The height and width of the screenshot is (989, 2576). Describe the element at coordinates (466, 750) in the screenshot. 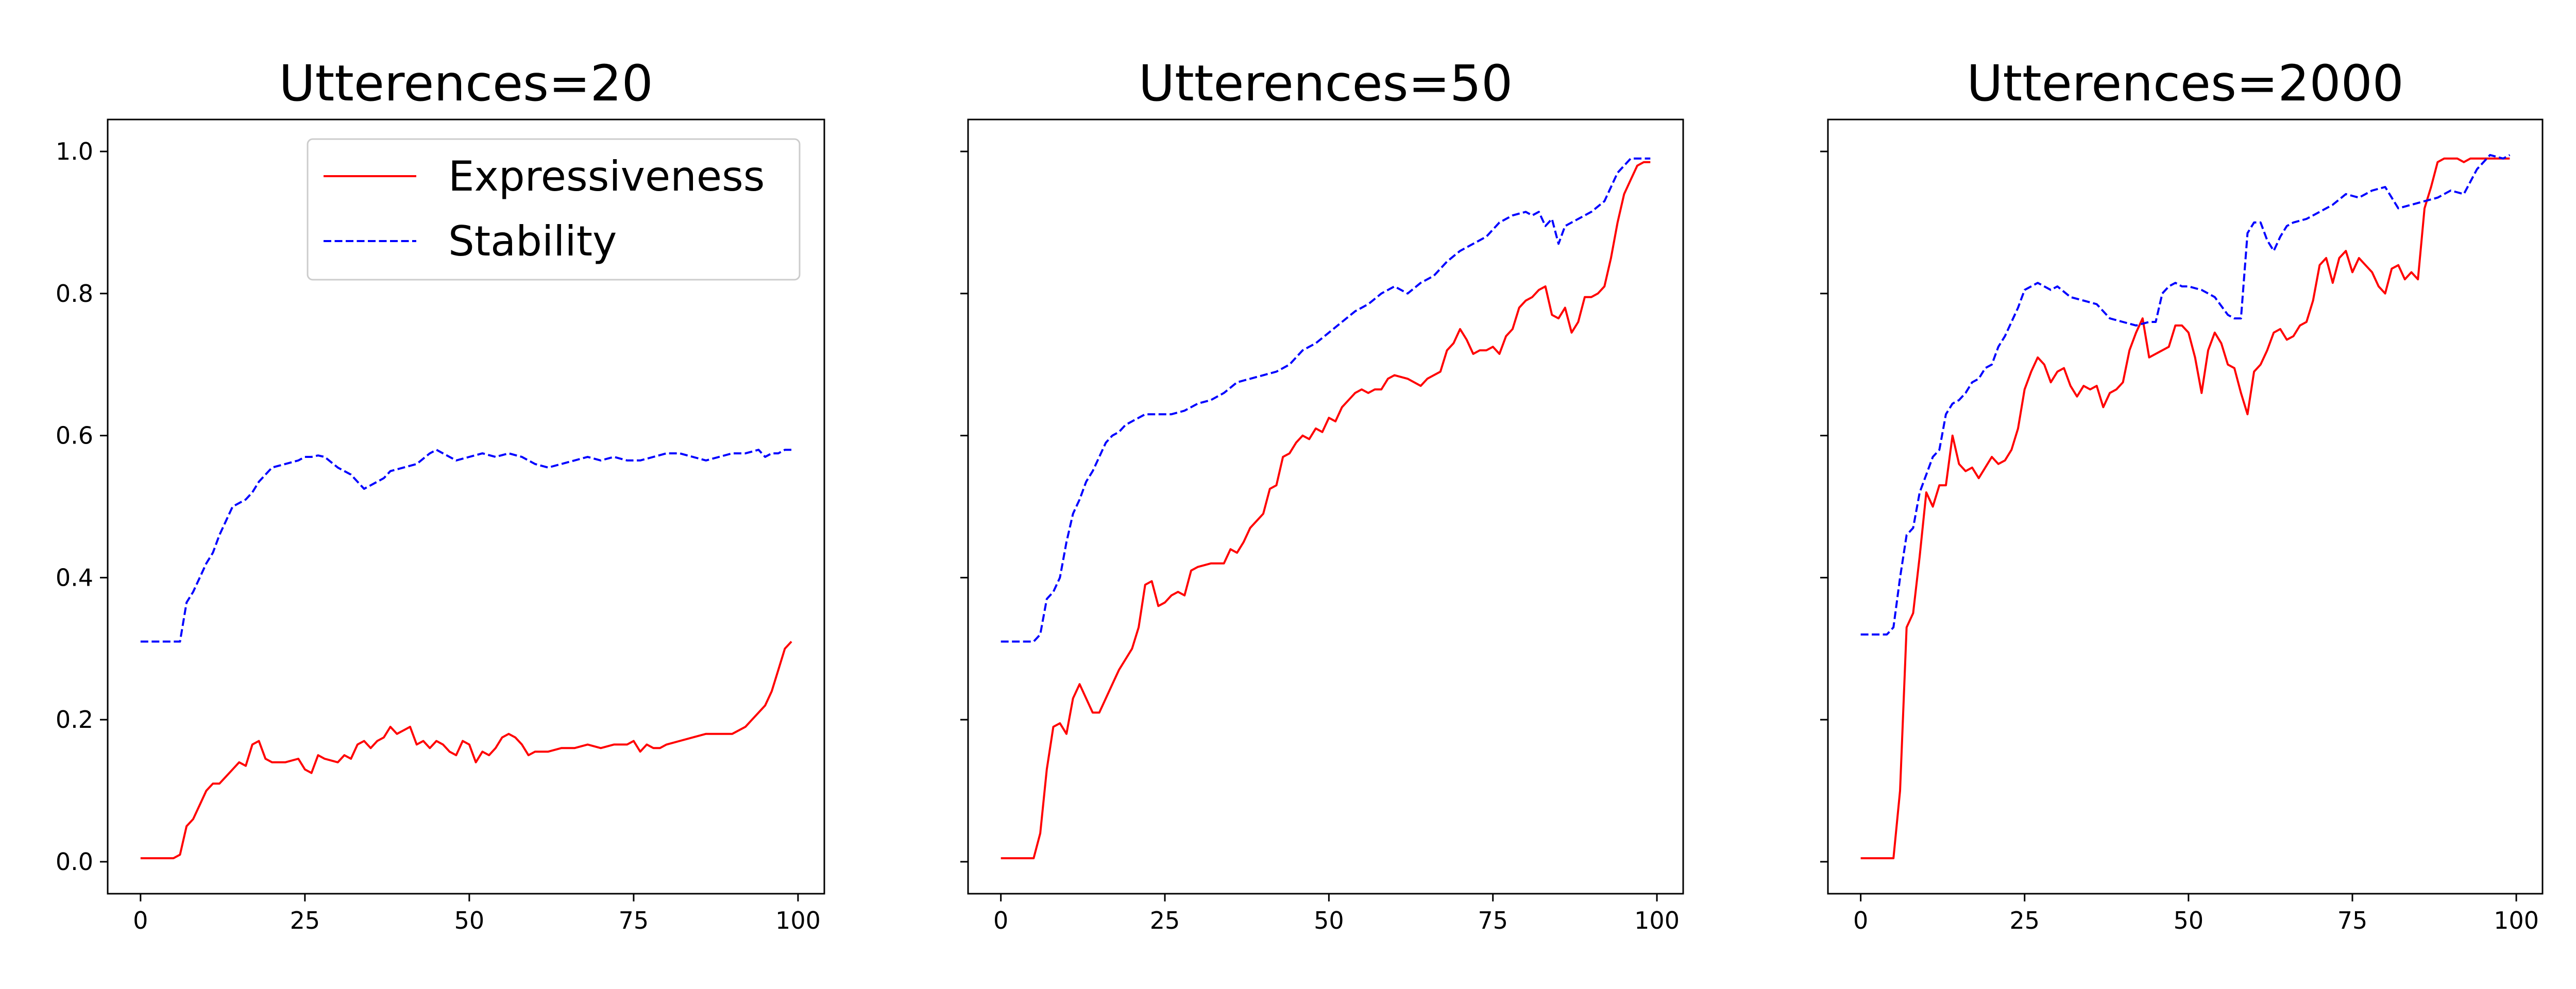

I see `series-line-expressiveness` at that location.